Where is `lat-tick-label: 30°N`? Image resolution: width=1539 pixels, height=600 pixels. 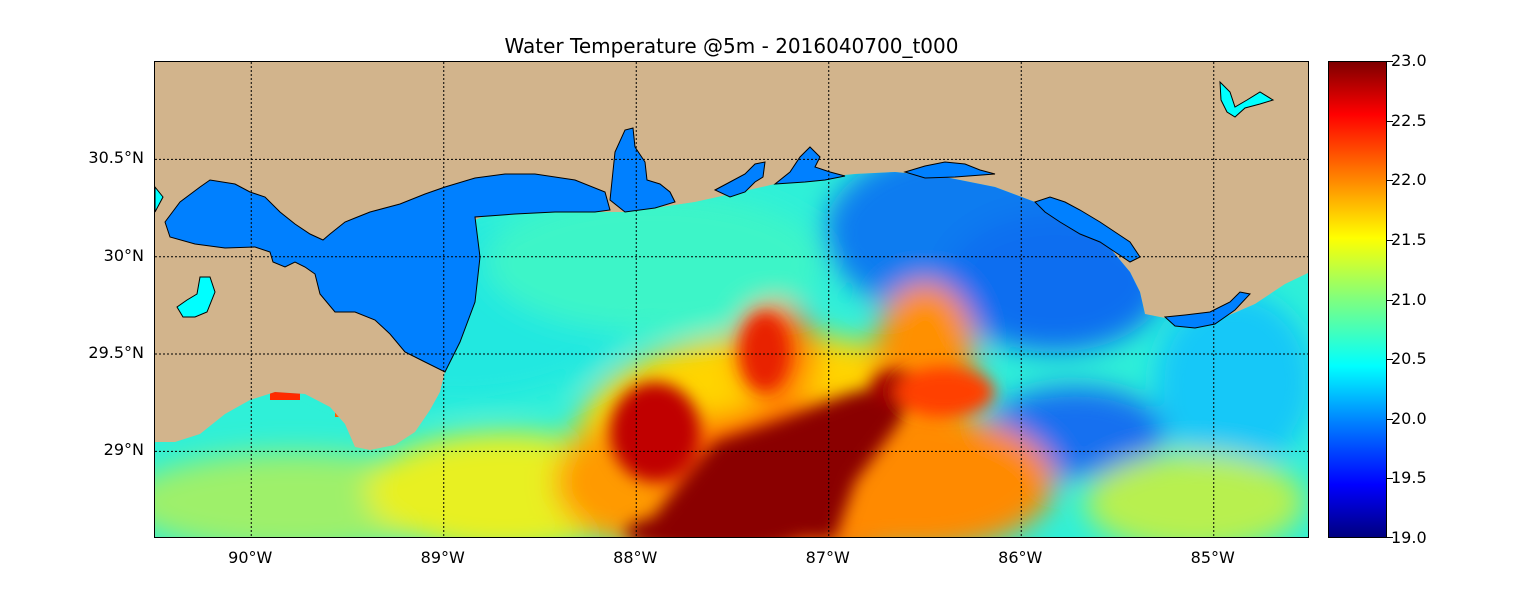 lat-tick-label: 30°N is located at coordinates (123, 255).